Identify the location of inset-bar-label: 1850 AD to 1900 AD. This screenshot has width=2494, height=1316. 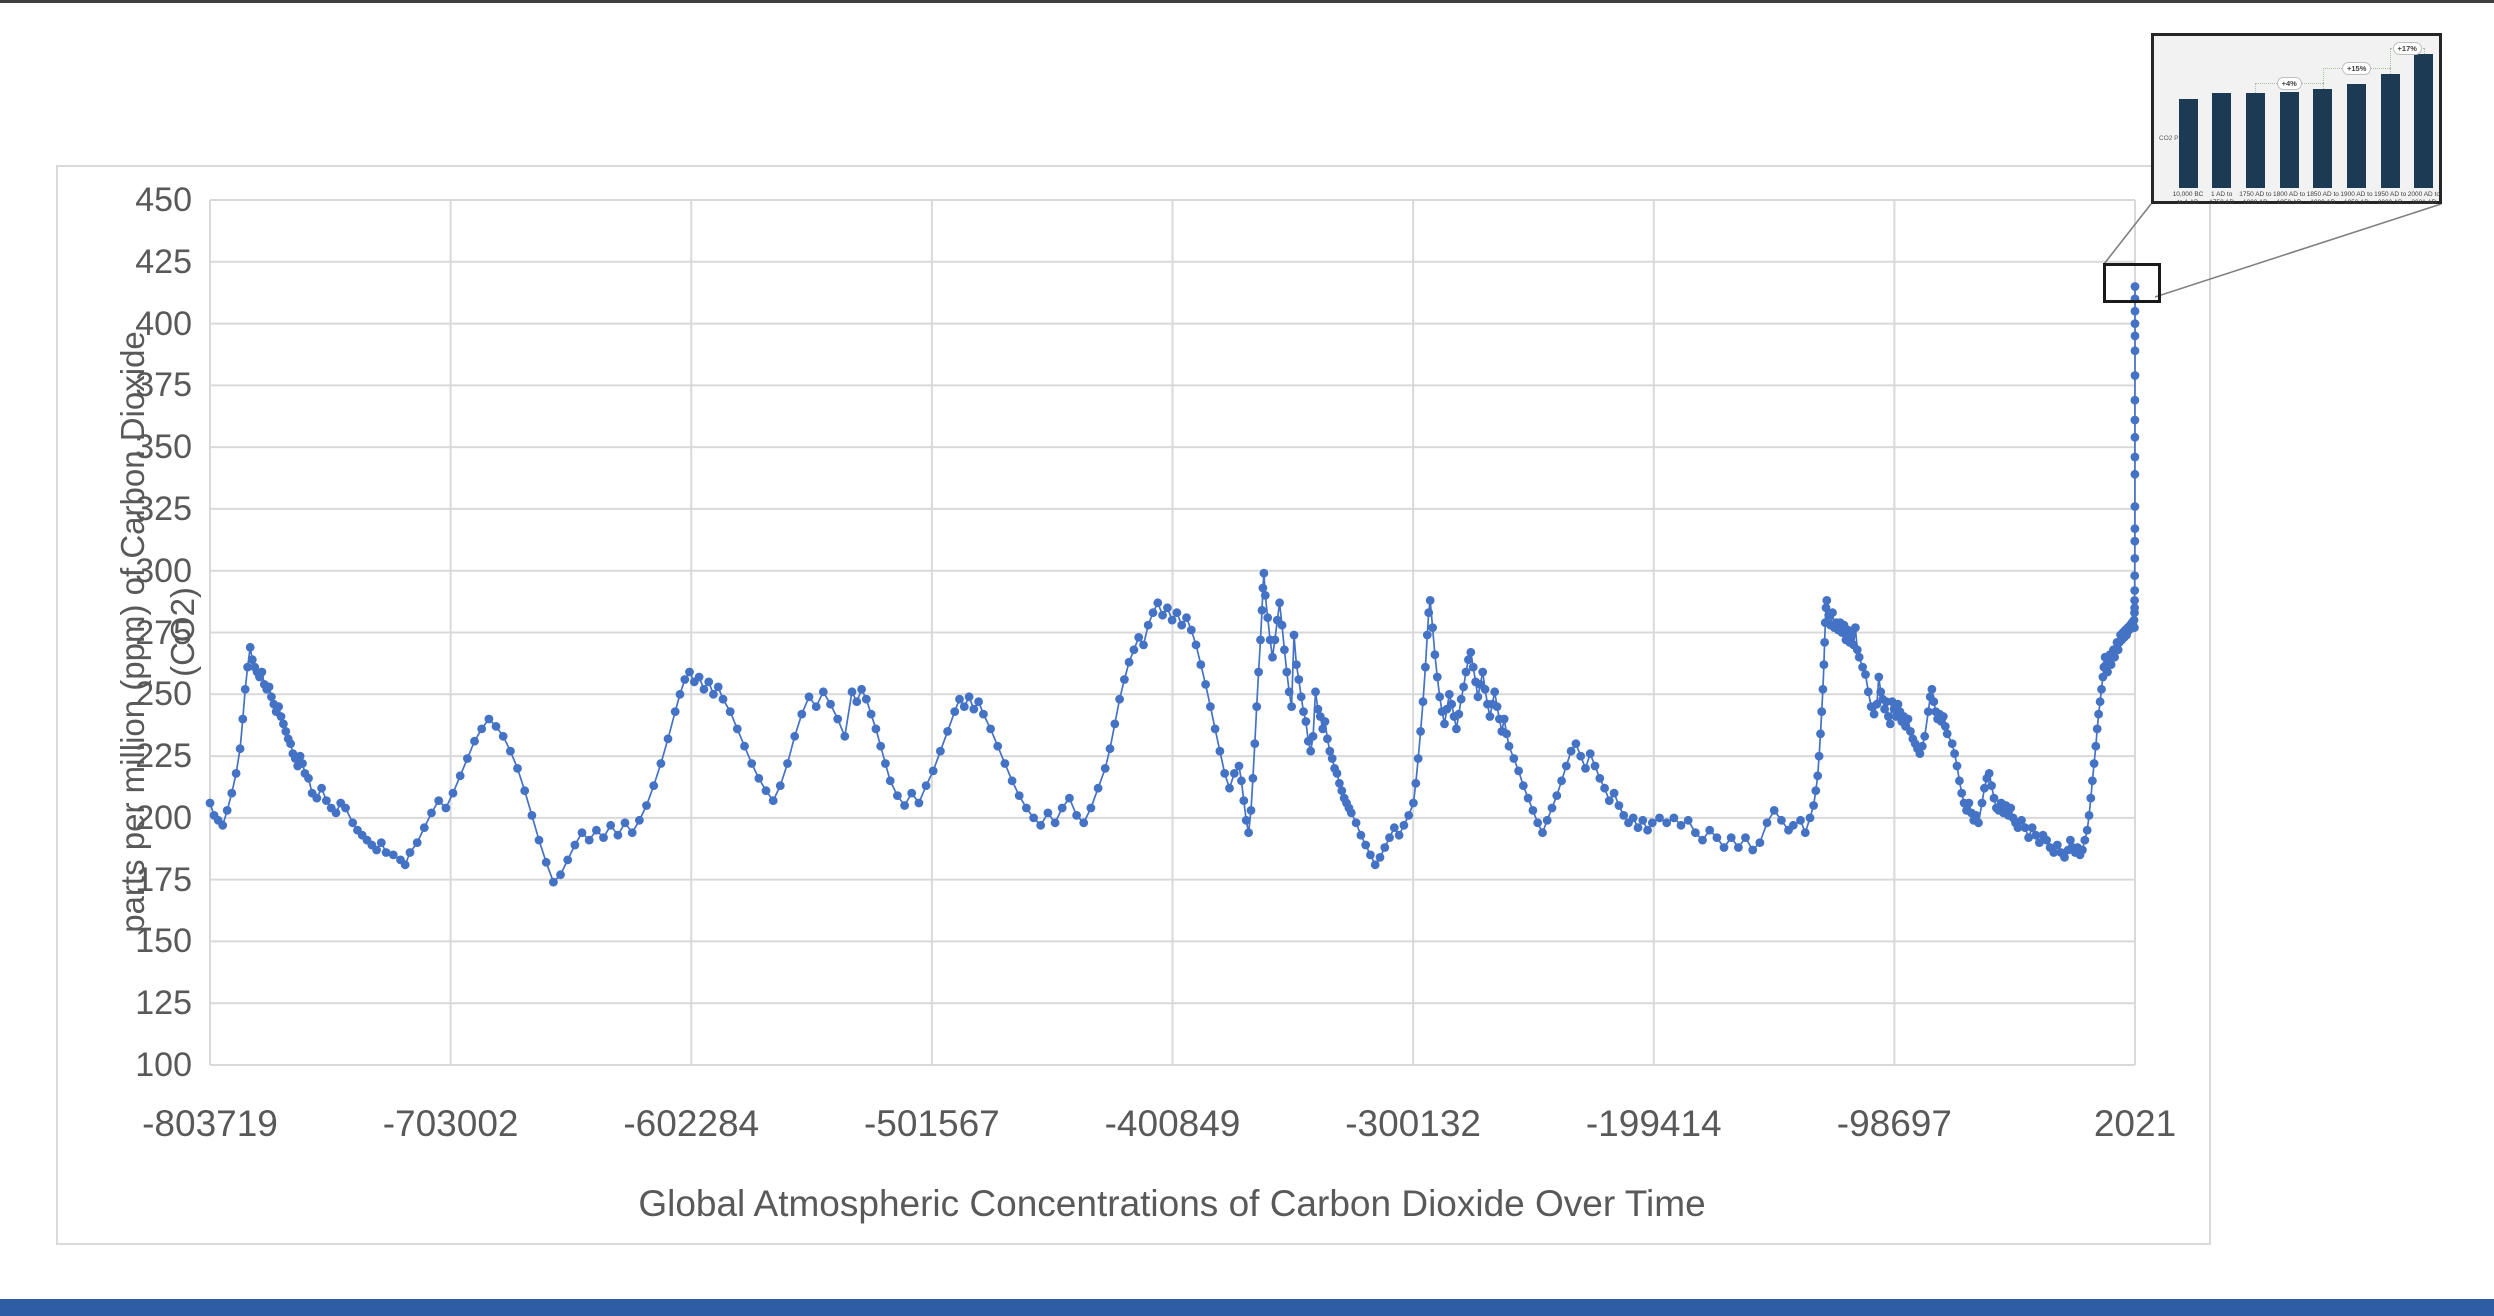
(2322, 198).